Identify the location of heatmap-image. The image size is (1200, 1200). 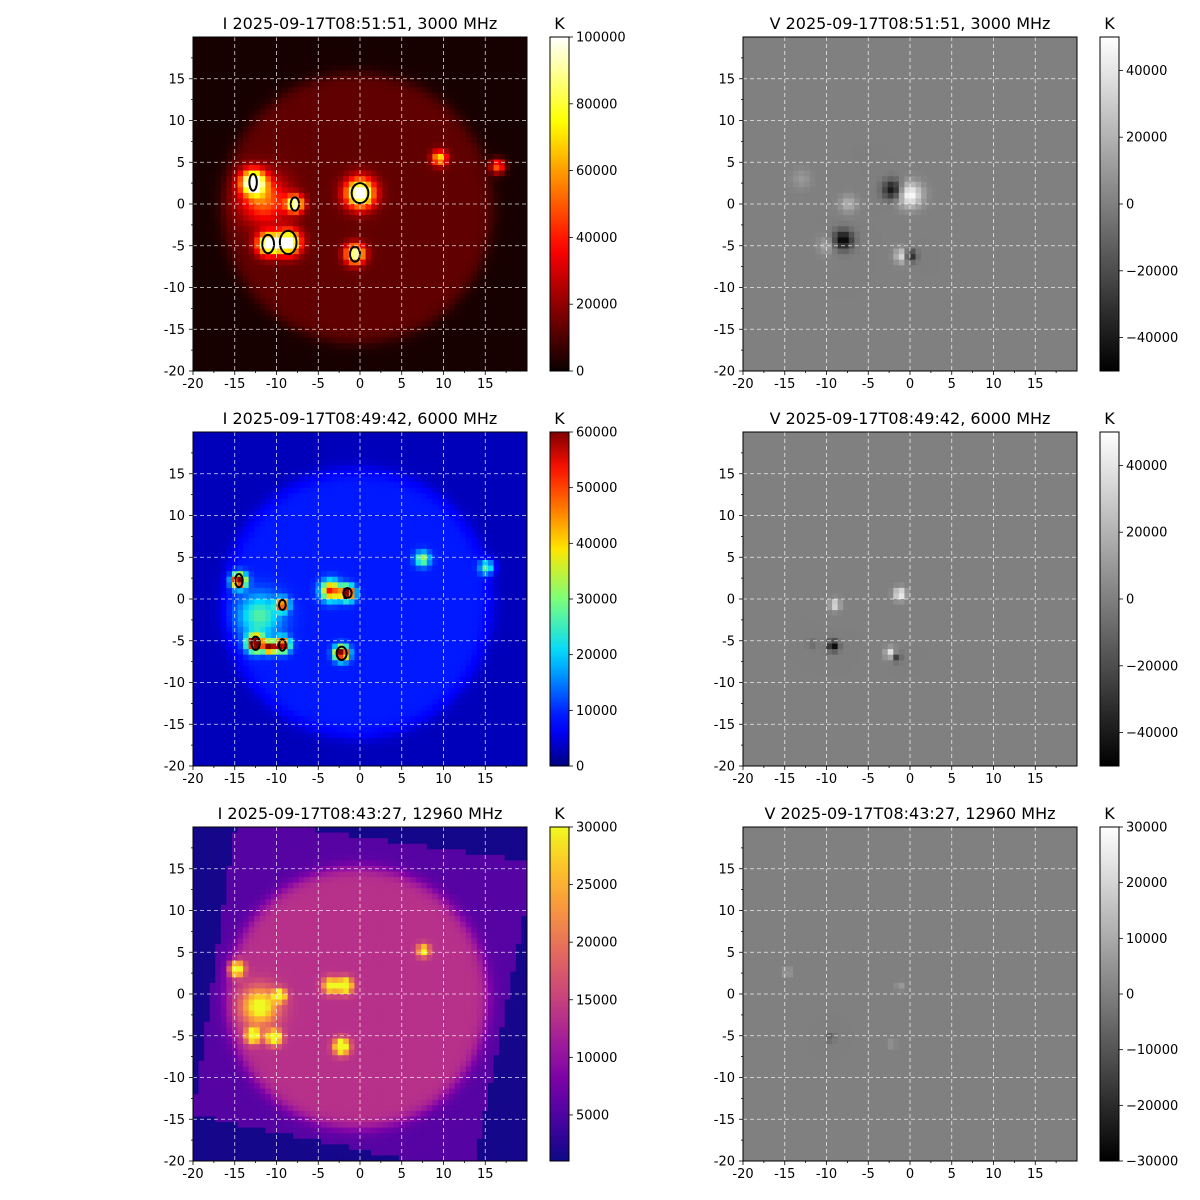
(360, 599).